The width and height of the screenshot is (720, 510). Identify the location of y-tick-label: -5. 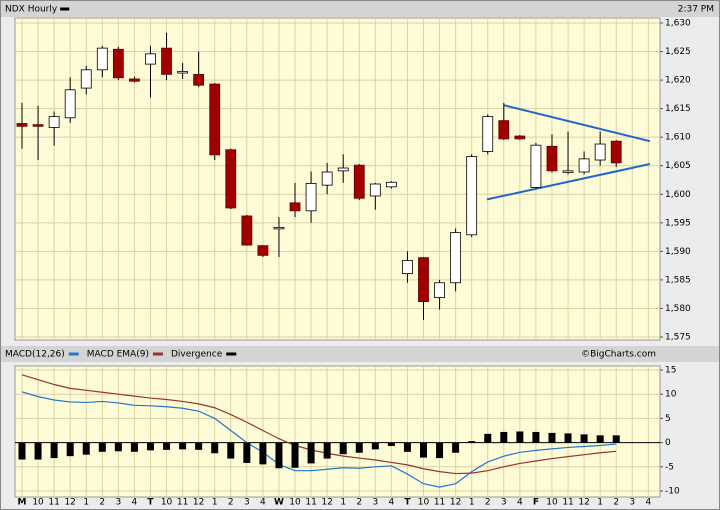
(669, 467).